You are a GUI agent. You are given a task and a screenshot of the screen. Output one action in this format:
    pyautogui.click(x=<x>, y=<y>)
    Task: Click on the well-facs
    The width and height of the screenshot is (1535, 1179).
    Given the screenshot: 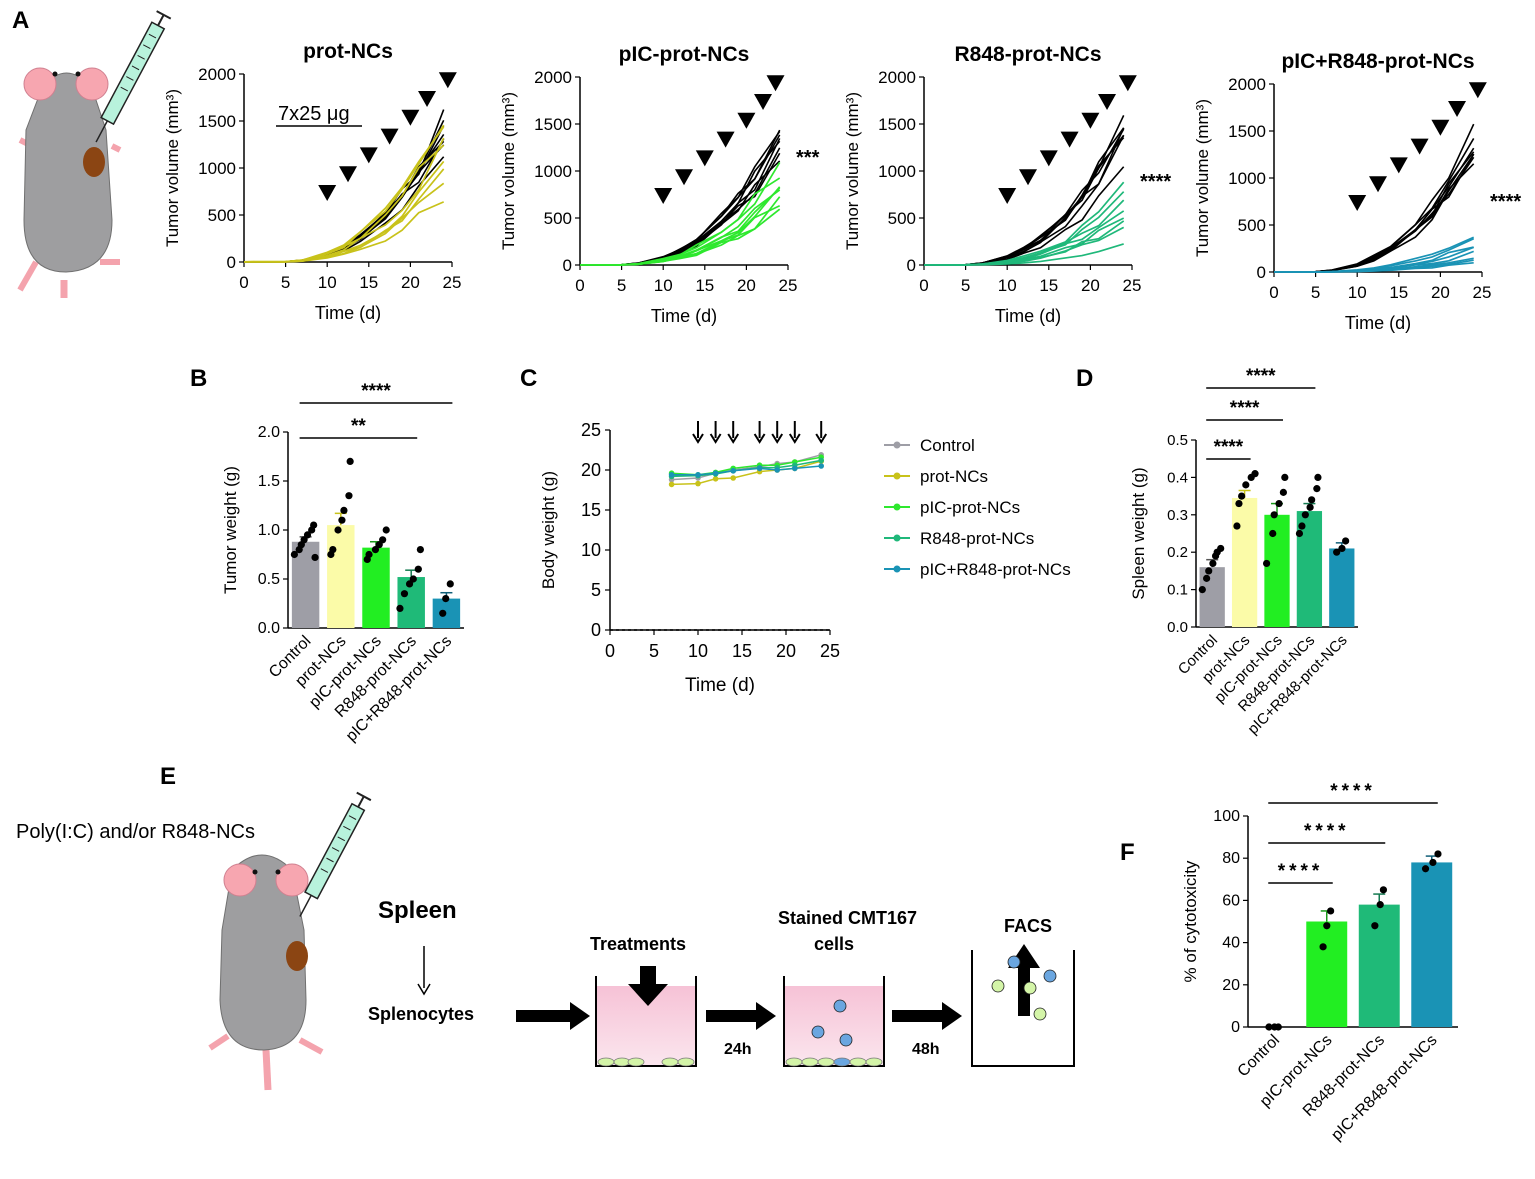 What is the action you would take?
    pyautogui.click(x=1023, y=1005)
    